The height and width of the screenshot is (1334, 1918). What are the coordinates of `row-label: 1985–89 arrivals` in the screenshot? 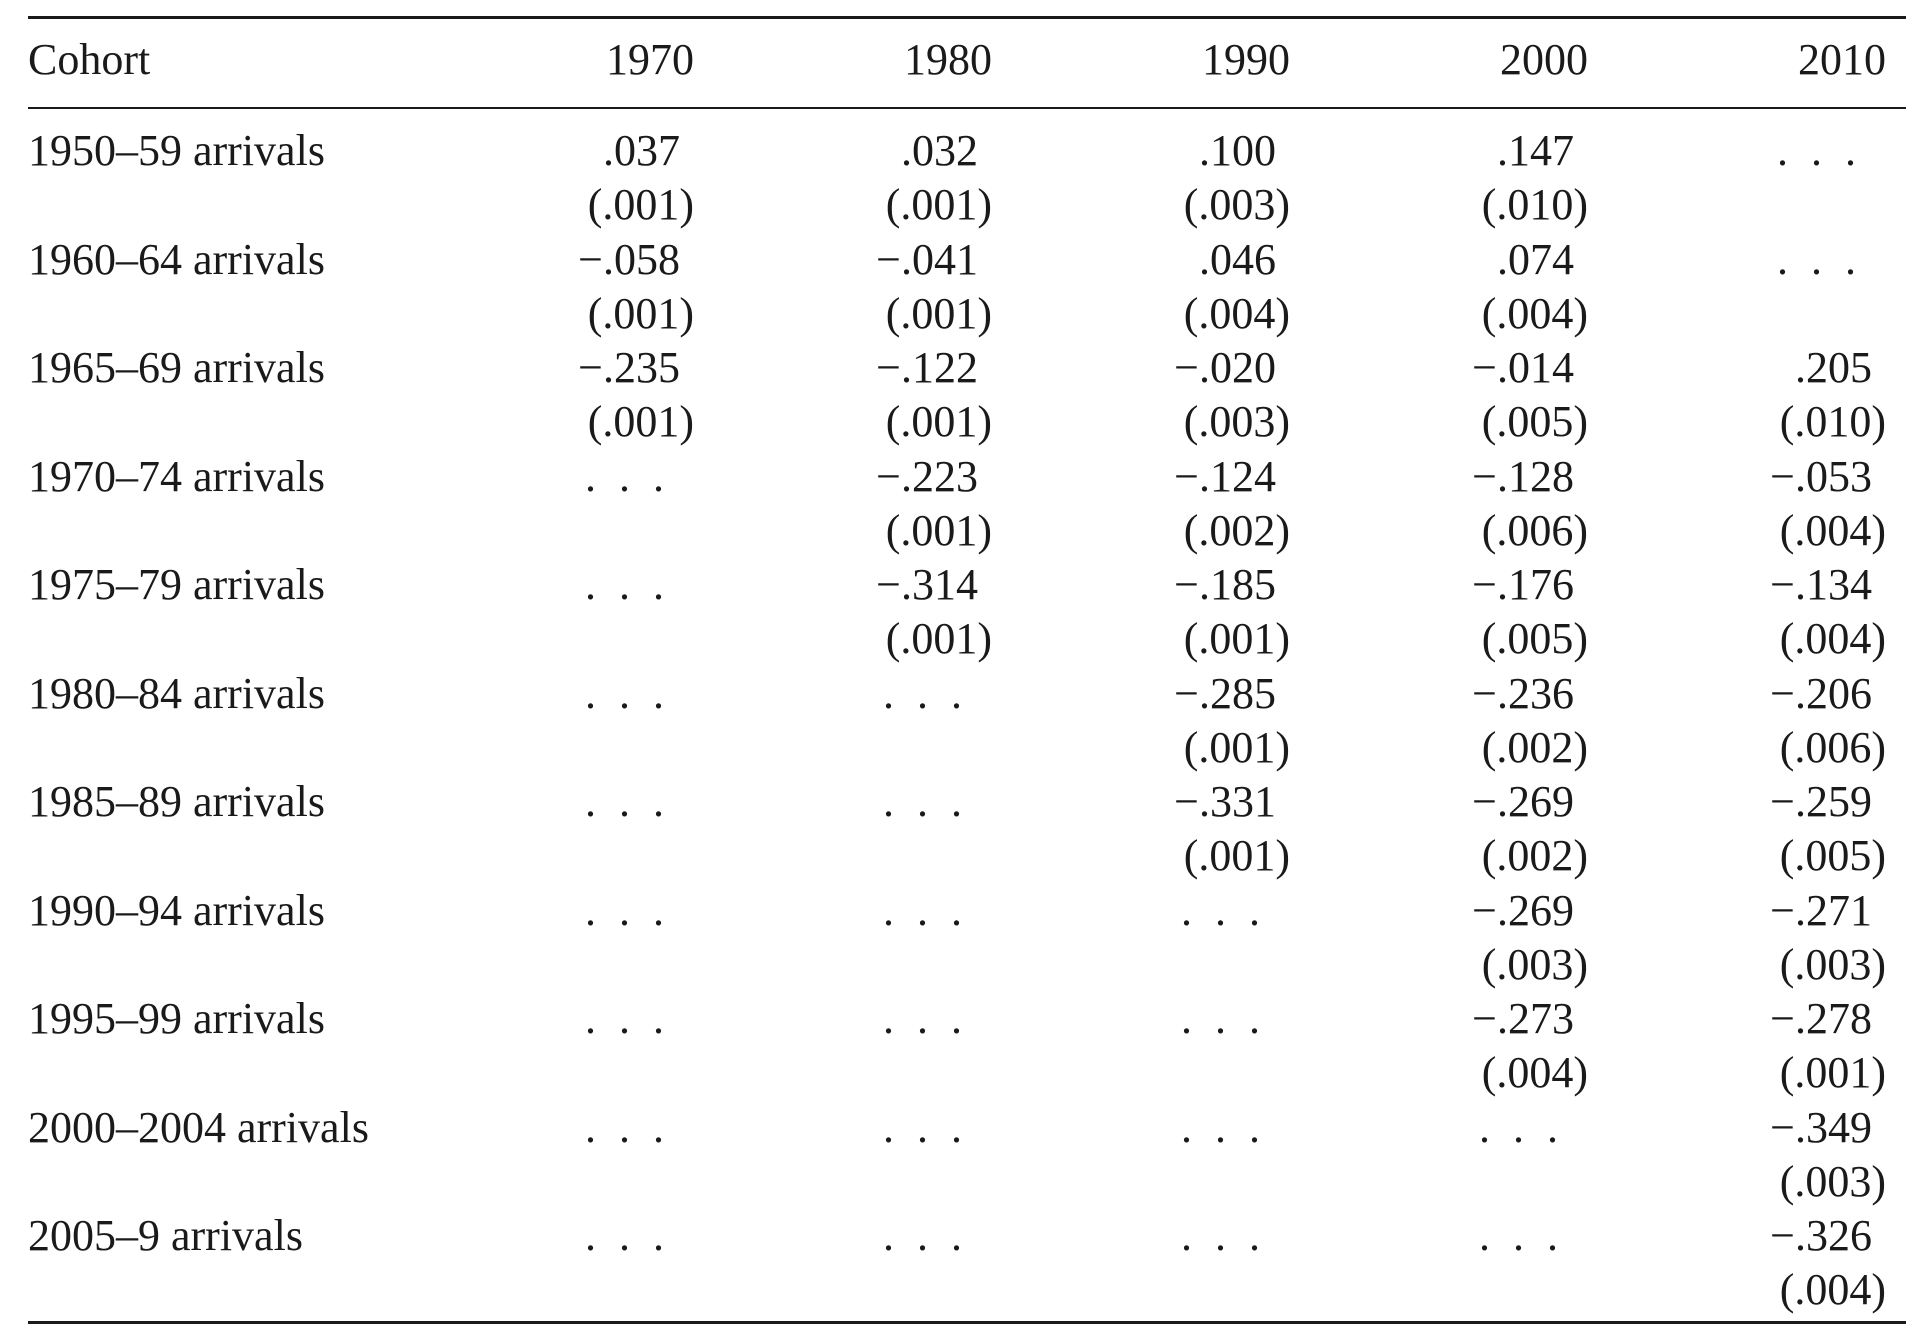 It's located at (176, 801).